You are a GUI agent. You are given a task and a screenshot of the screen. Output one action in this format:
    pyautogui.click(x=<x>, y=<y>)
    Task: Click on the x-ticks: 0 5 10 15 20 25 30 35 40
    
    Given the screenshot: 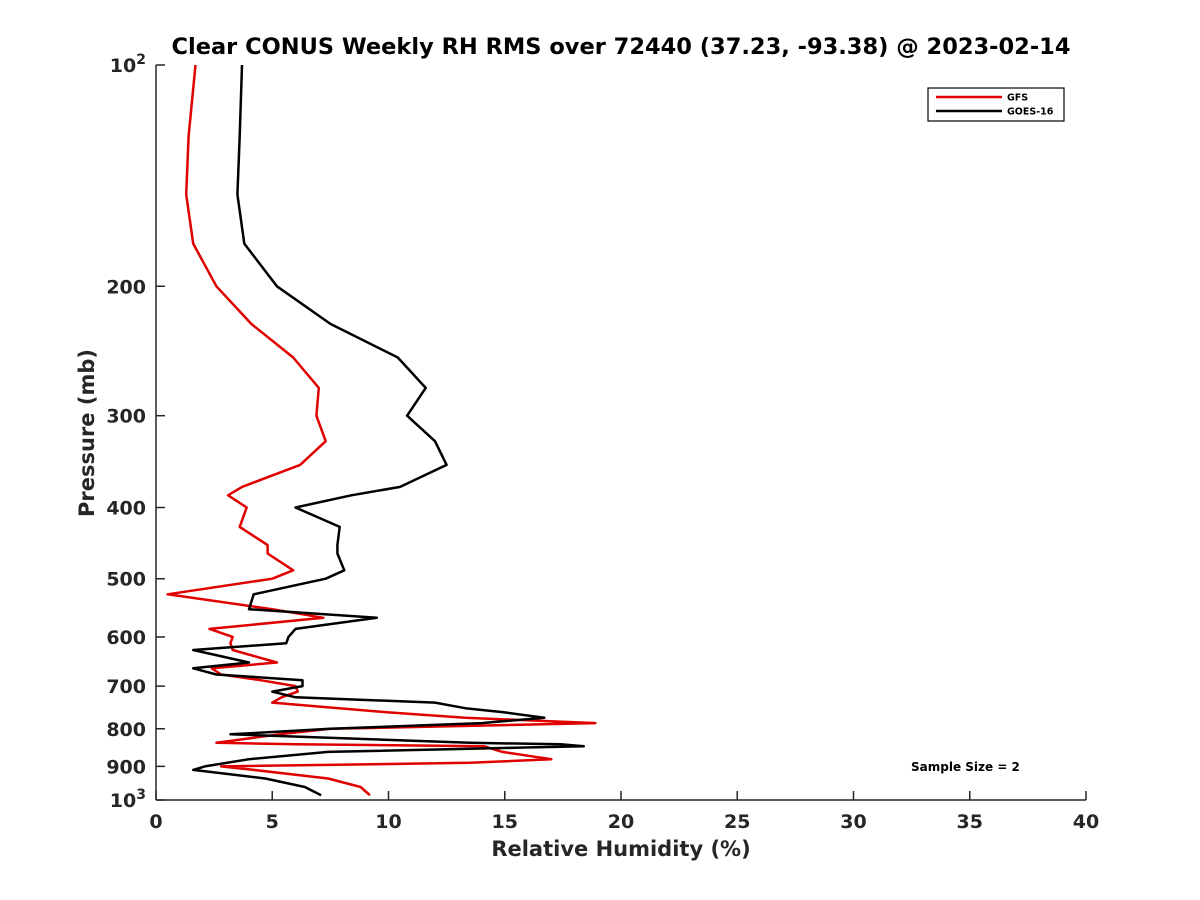 What is the action you would take?
    pyautogui.click(x=624, y=812)
    